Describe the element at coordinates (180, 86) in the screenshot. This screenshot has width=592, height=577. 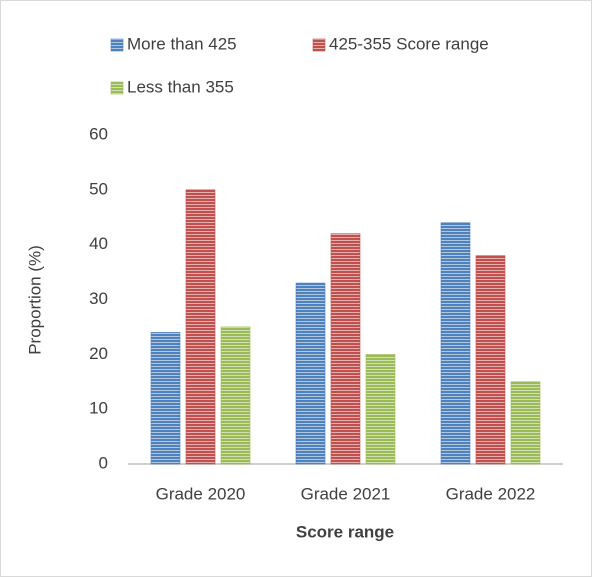
I see `legend-label: Less than 355` at that location.